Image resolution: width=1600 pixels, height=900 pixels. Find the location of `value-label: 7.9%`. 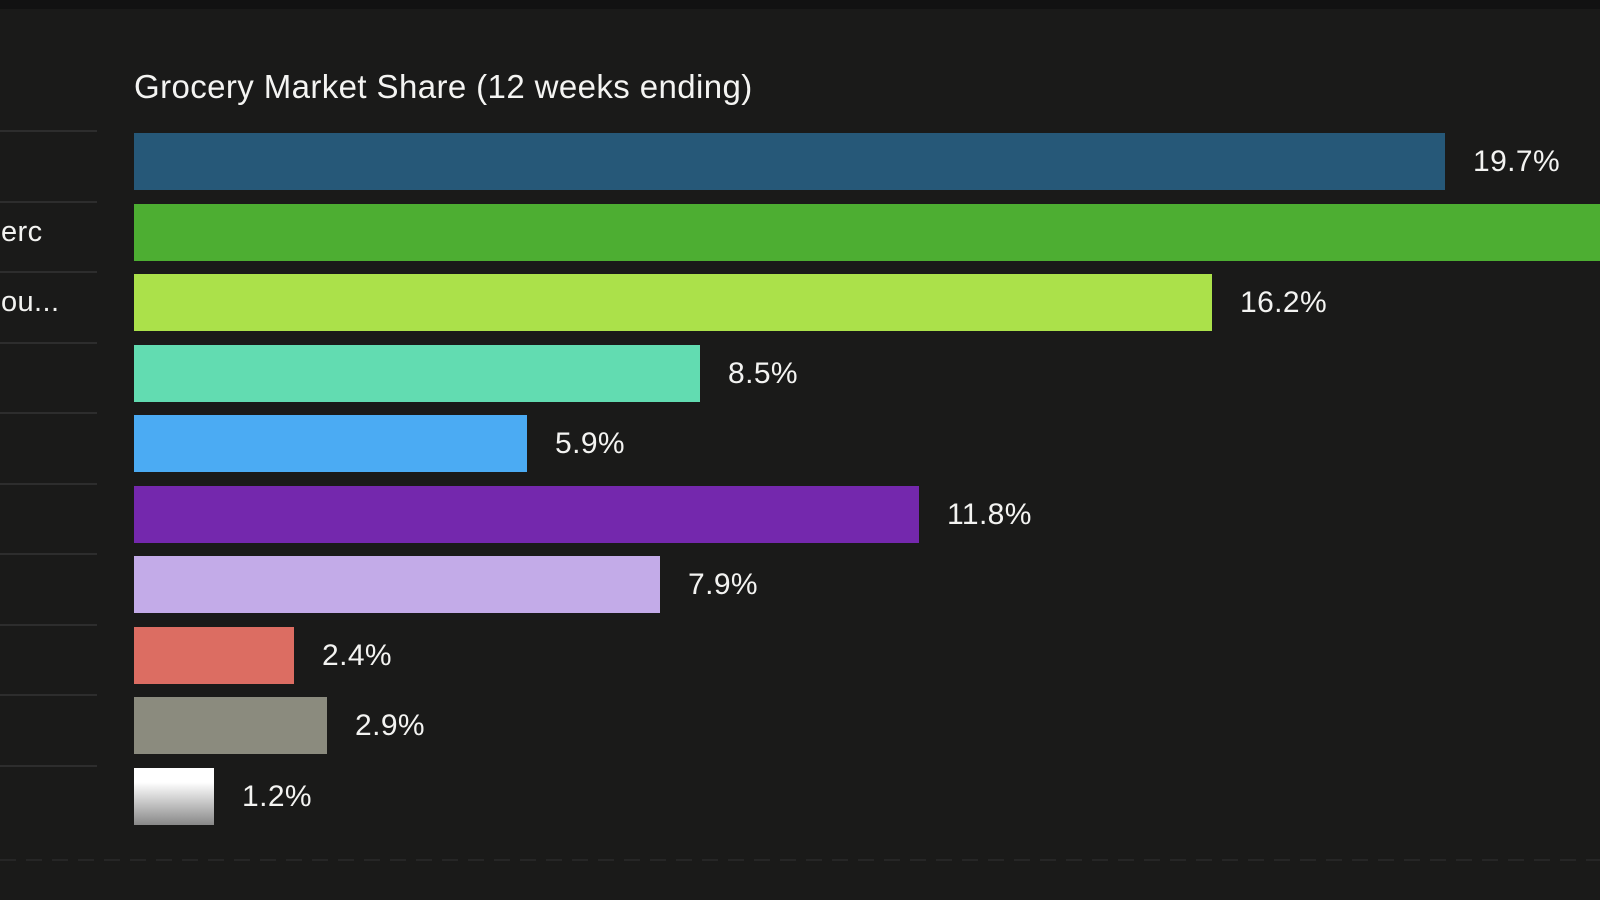

value-label: 7.9% is located at coordinates (723, 584).